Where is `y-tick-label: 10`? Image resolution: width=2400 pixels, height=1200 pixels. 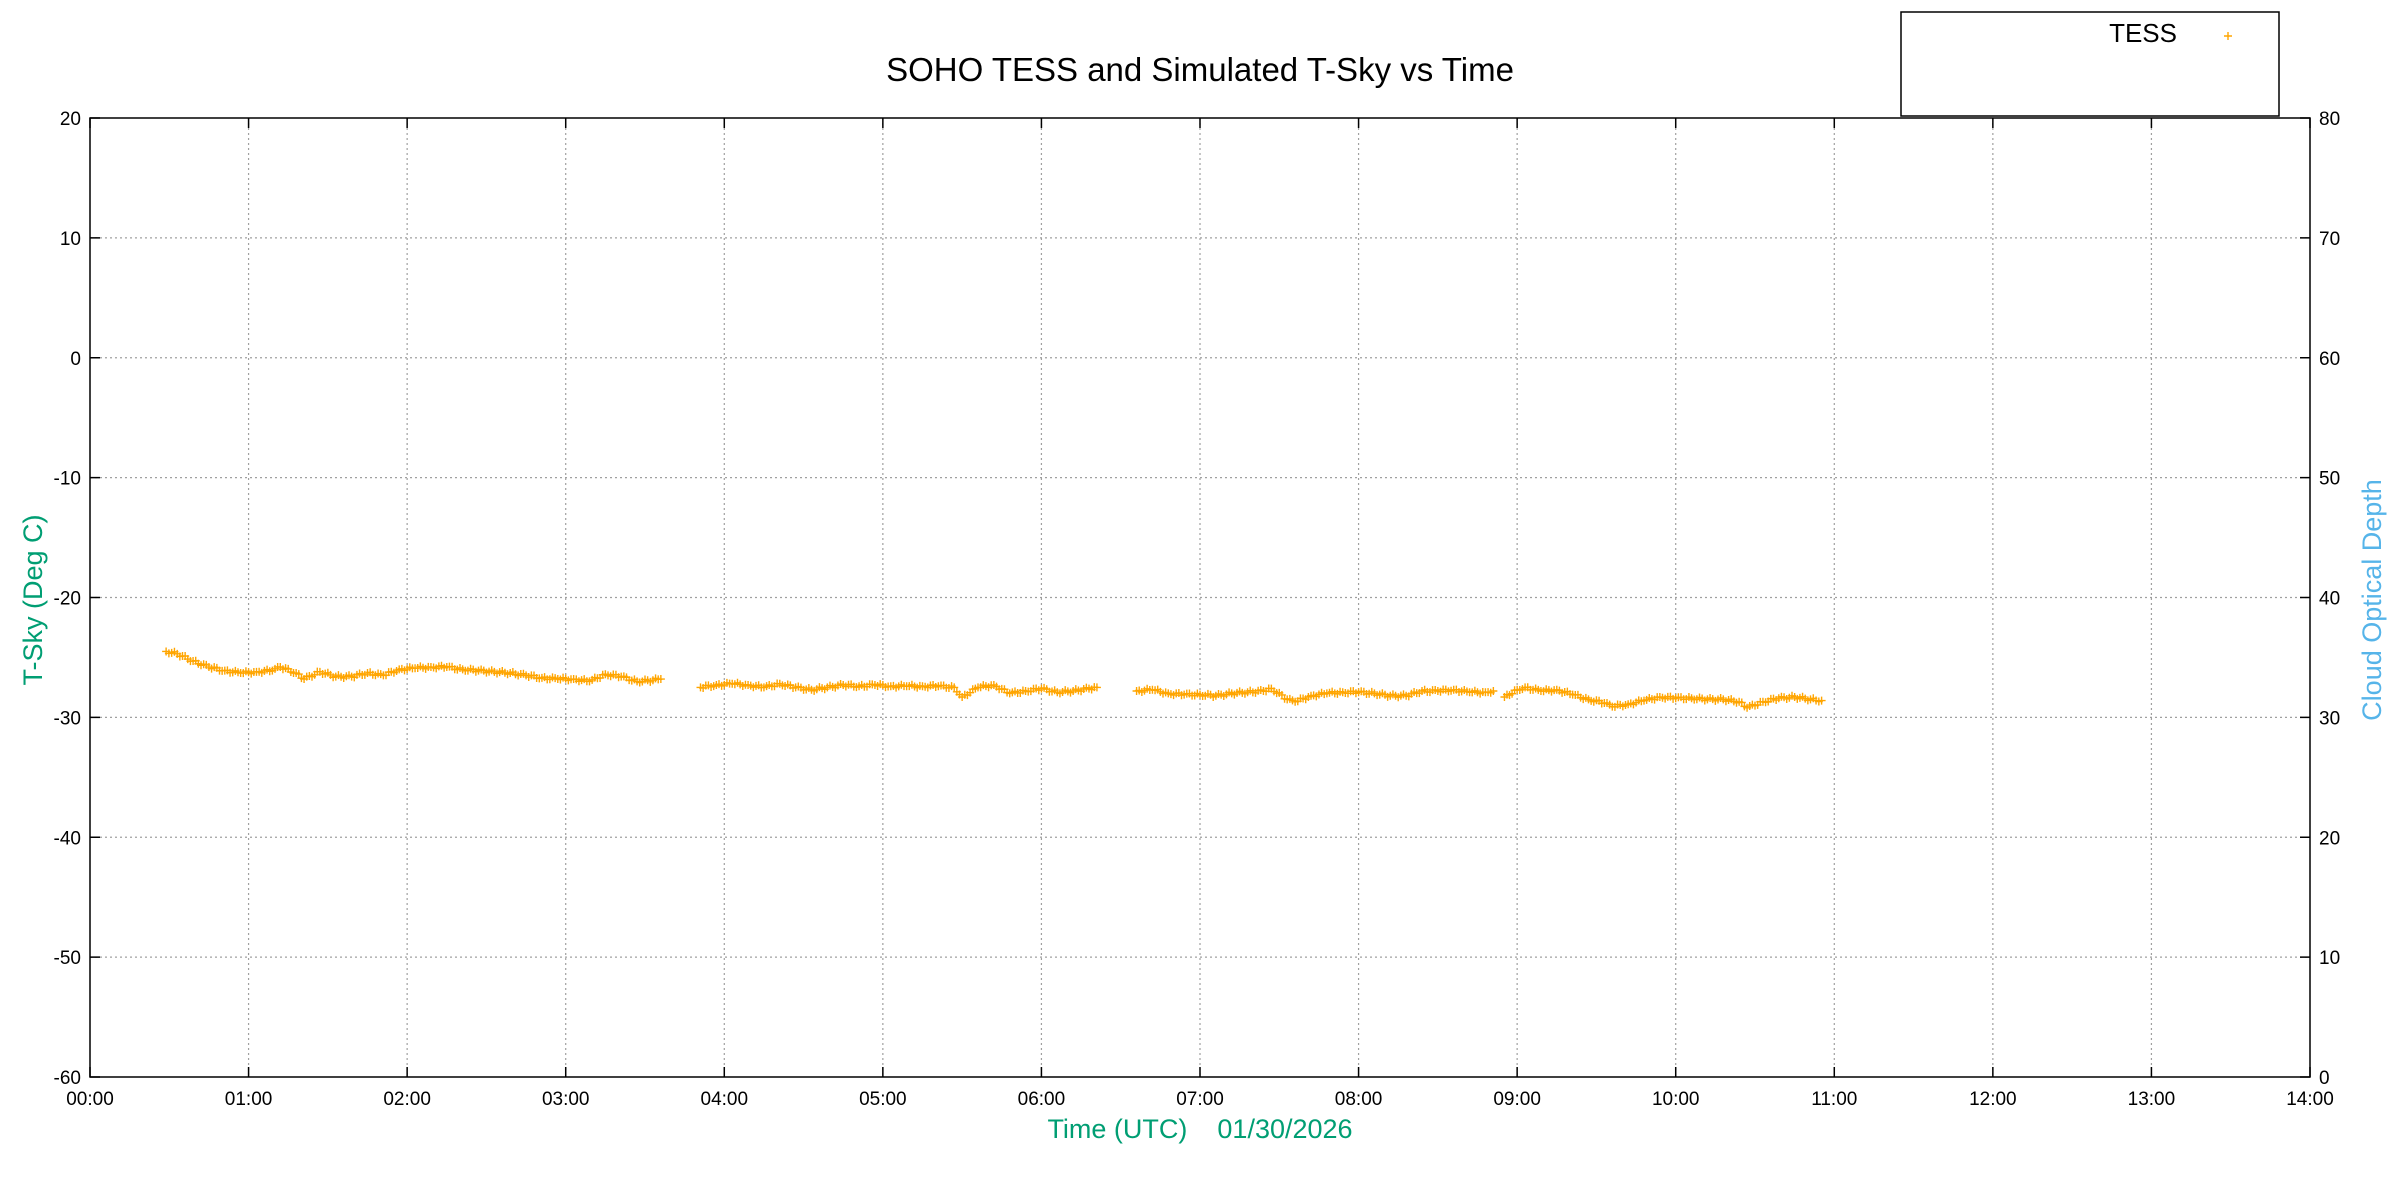
y-tick-label: 10 is located at coordinates (70, 239).